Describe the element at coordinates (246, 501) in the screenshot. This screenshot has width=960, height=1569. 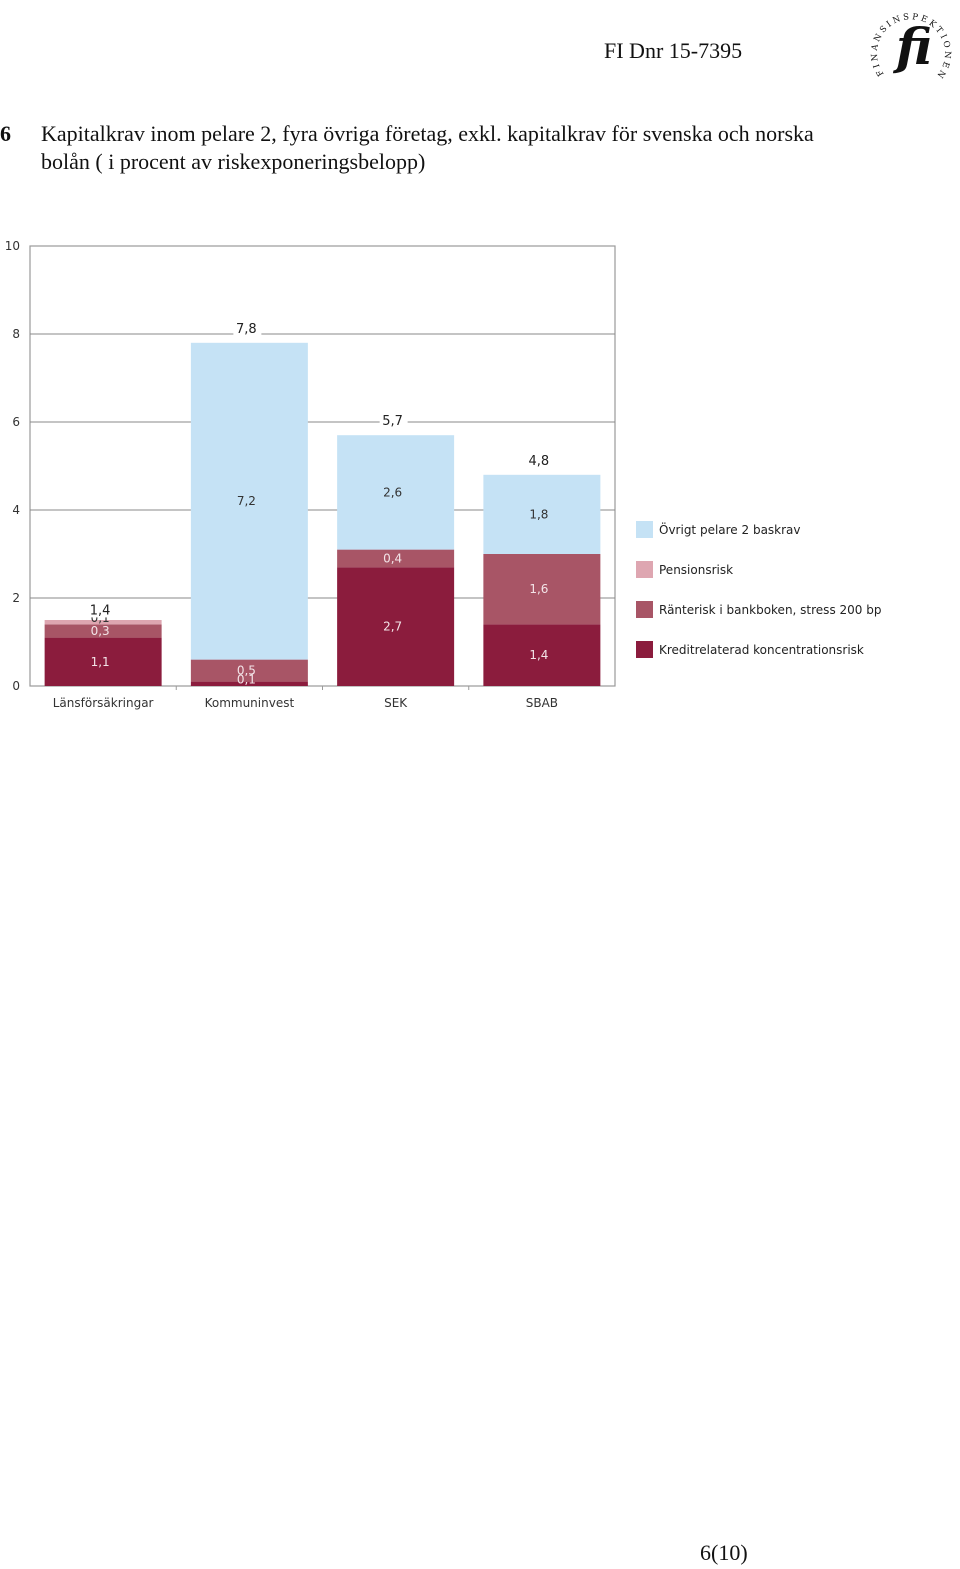
I see `segment-value-label: 7,2` at that location.